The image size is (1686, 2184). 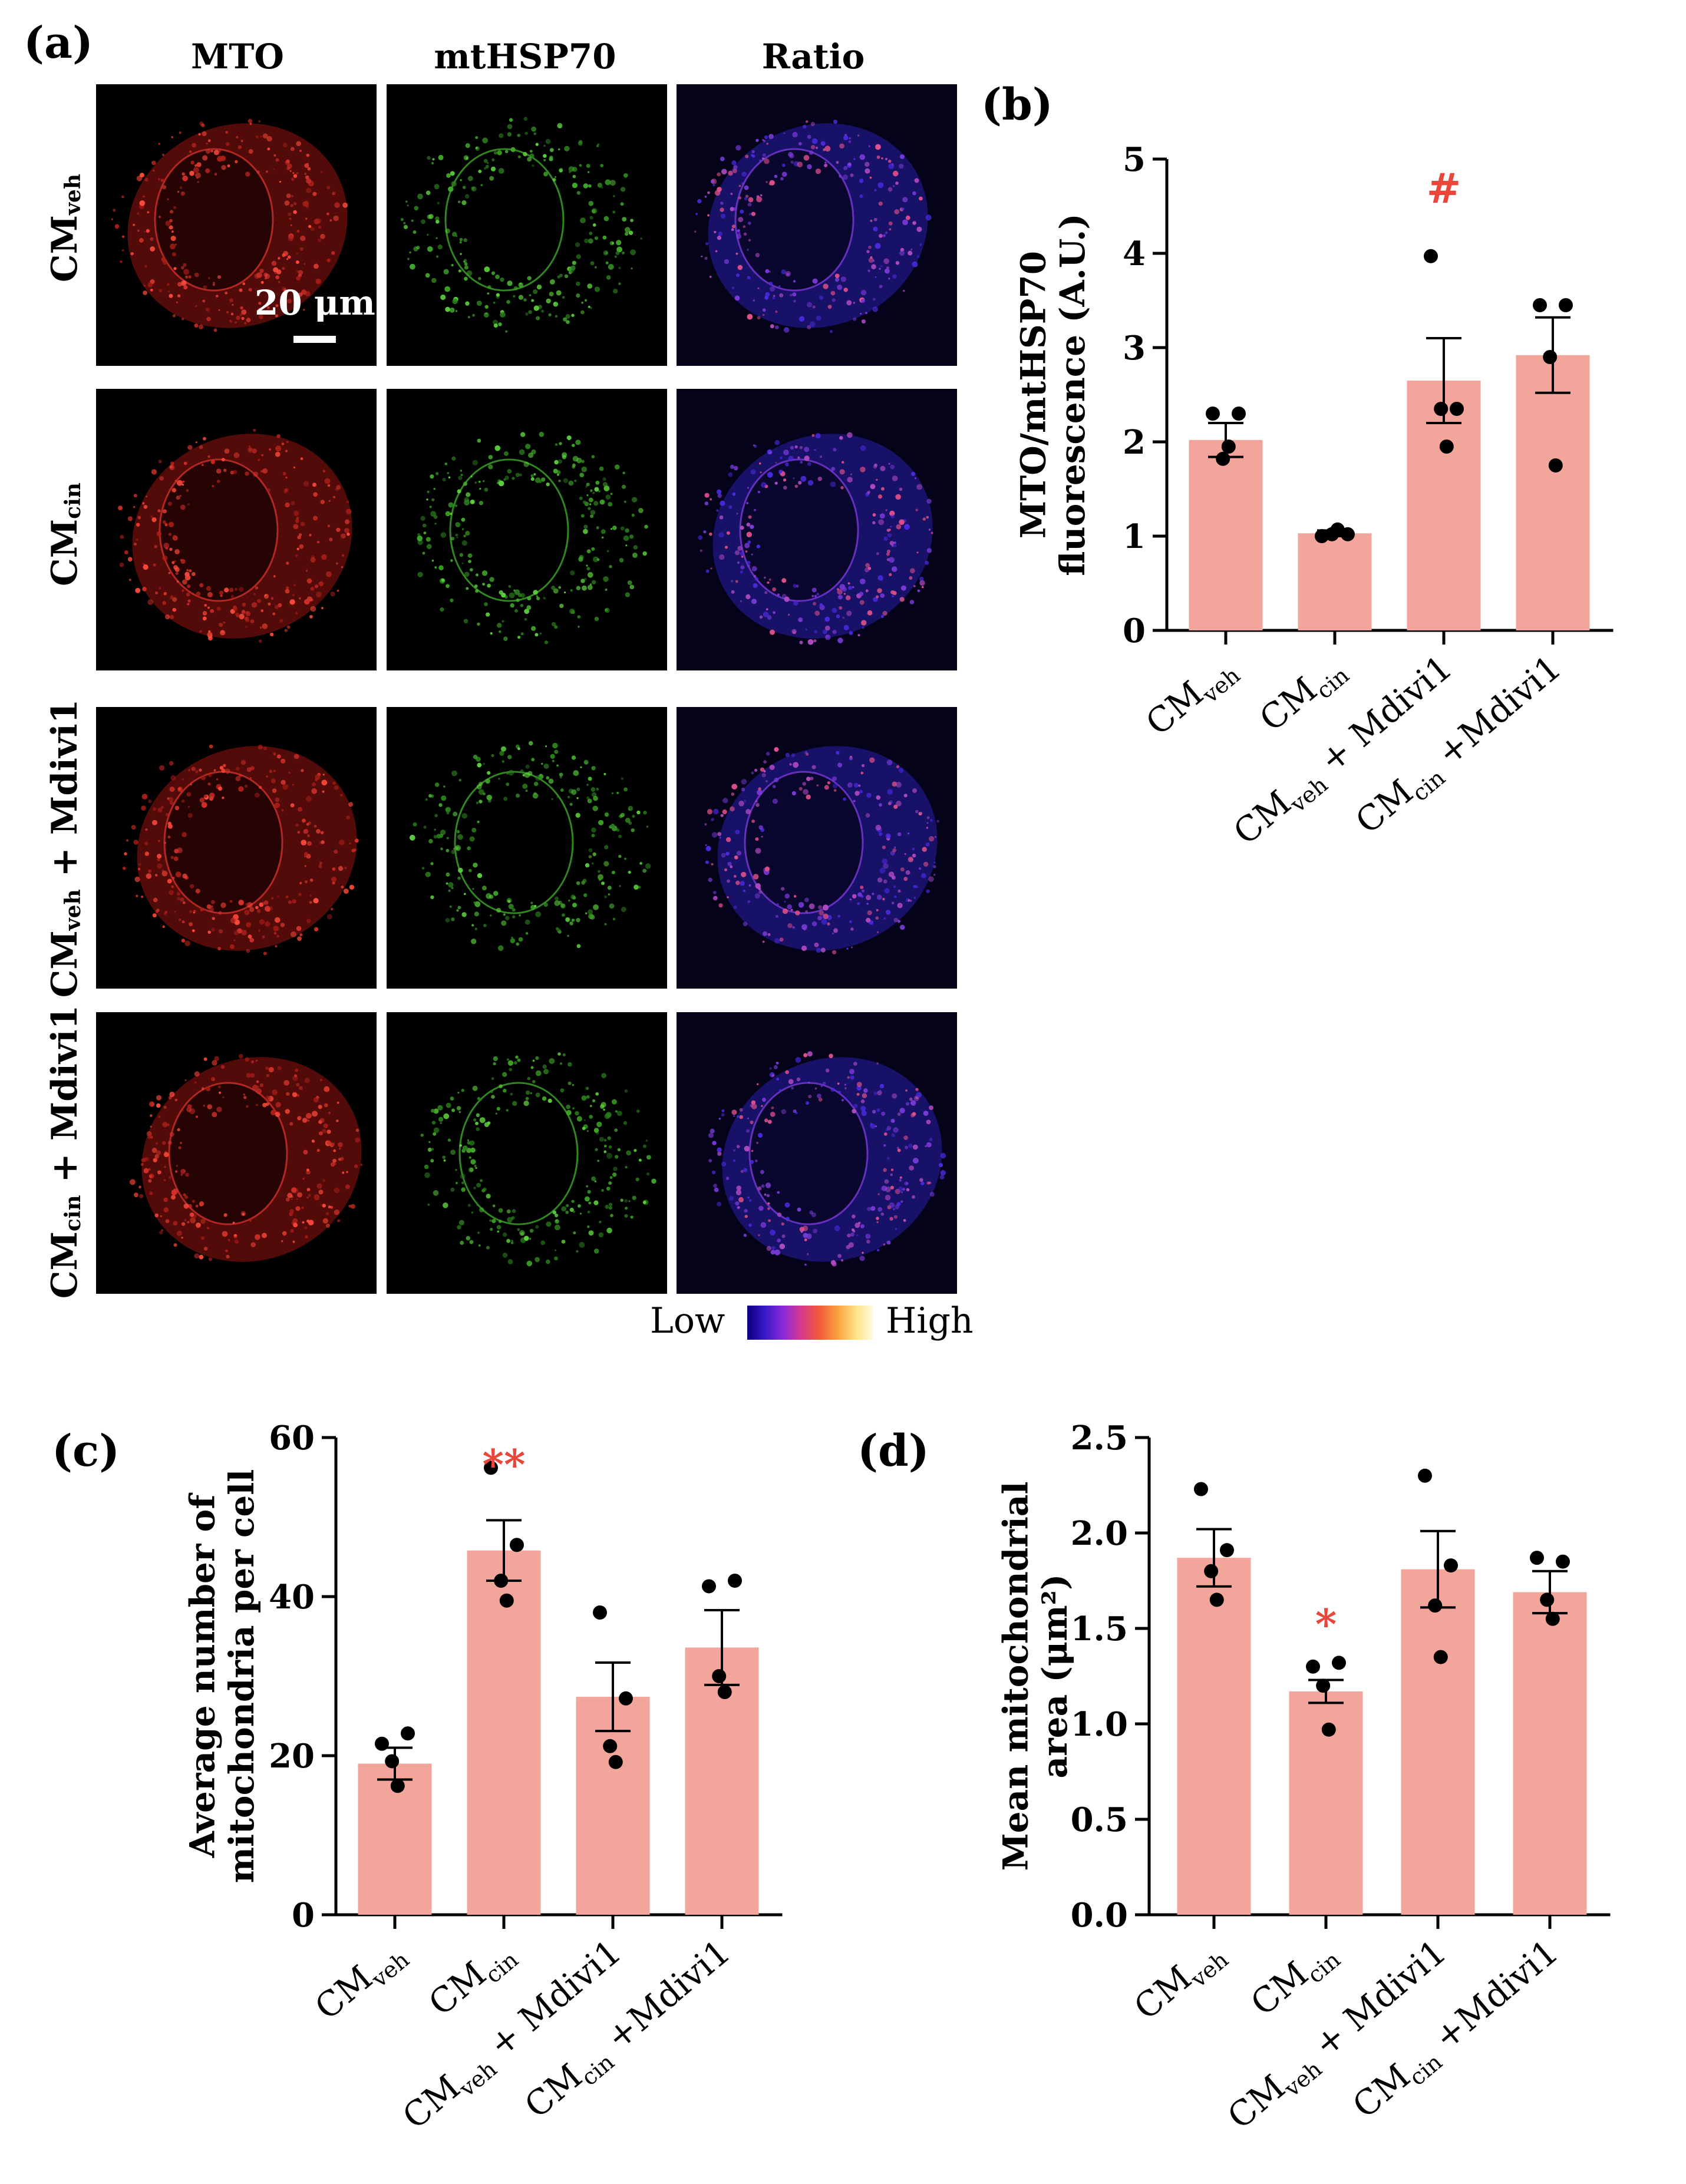 What do you see at coordinates (817, 529) in the screenshot?
I see `micrograph-ratio-row2` at bounding box center [817, 529].